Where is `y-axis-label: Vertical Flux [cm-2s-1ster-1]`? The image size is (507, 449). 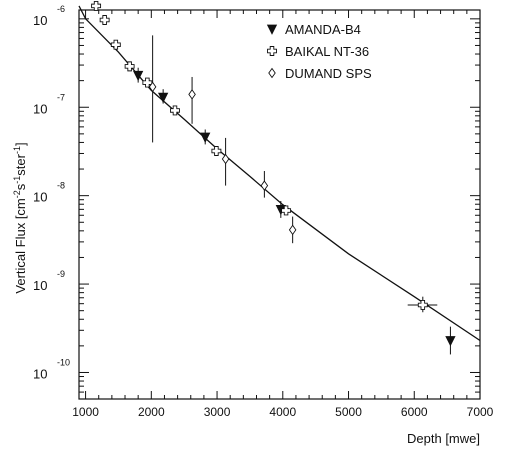 y-axis-label: Vertical Flux [cm-2s-1ster-1] is located at coordinates (20, 217).